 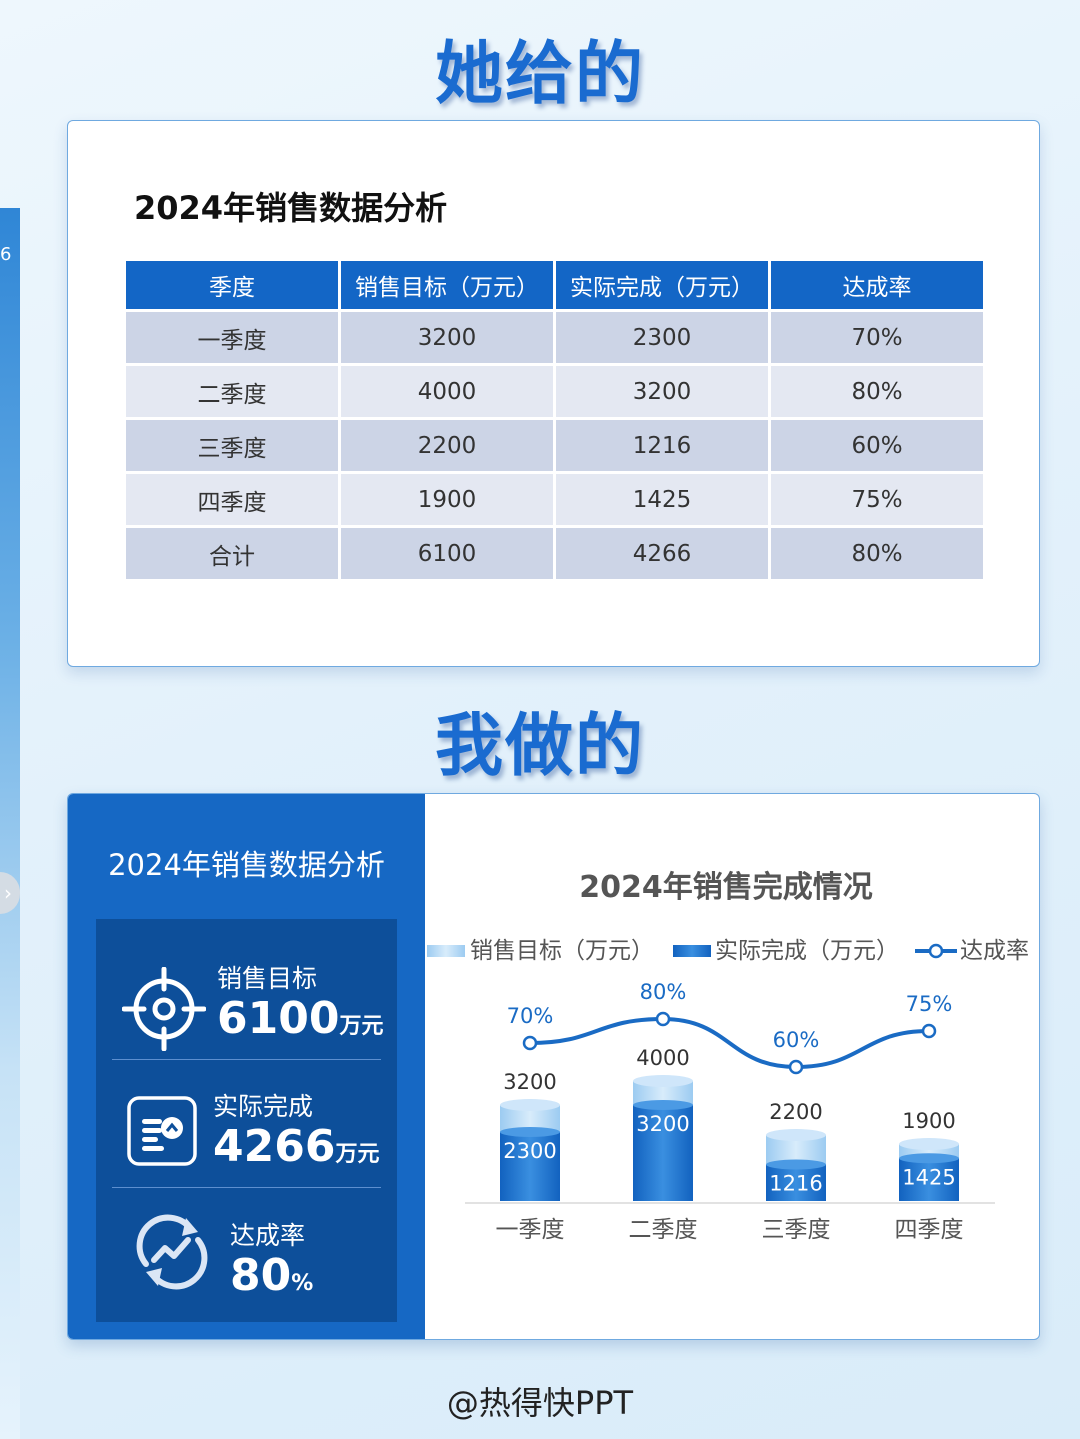 What do you see at coordinates (268, 1235) in the screenshot?
I see `stat-label: 达成率` at bounding box center [268, 1235].